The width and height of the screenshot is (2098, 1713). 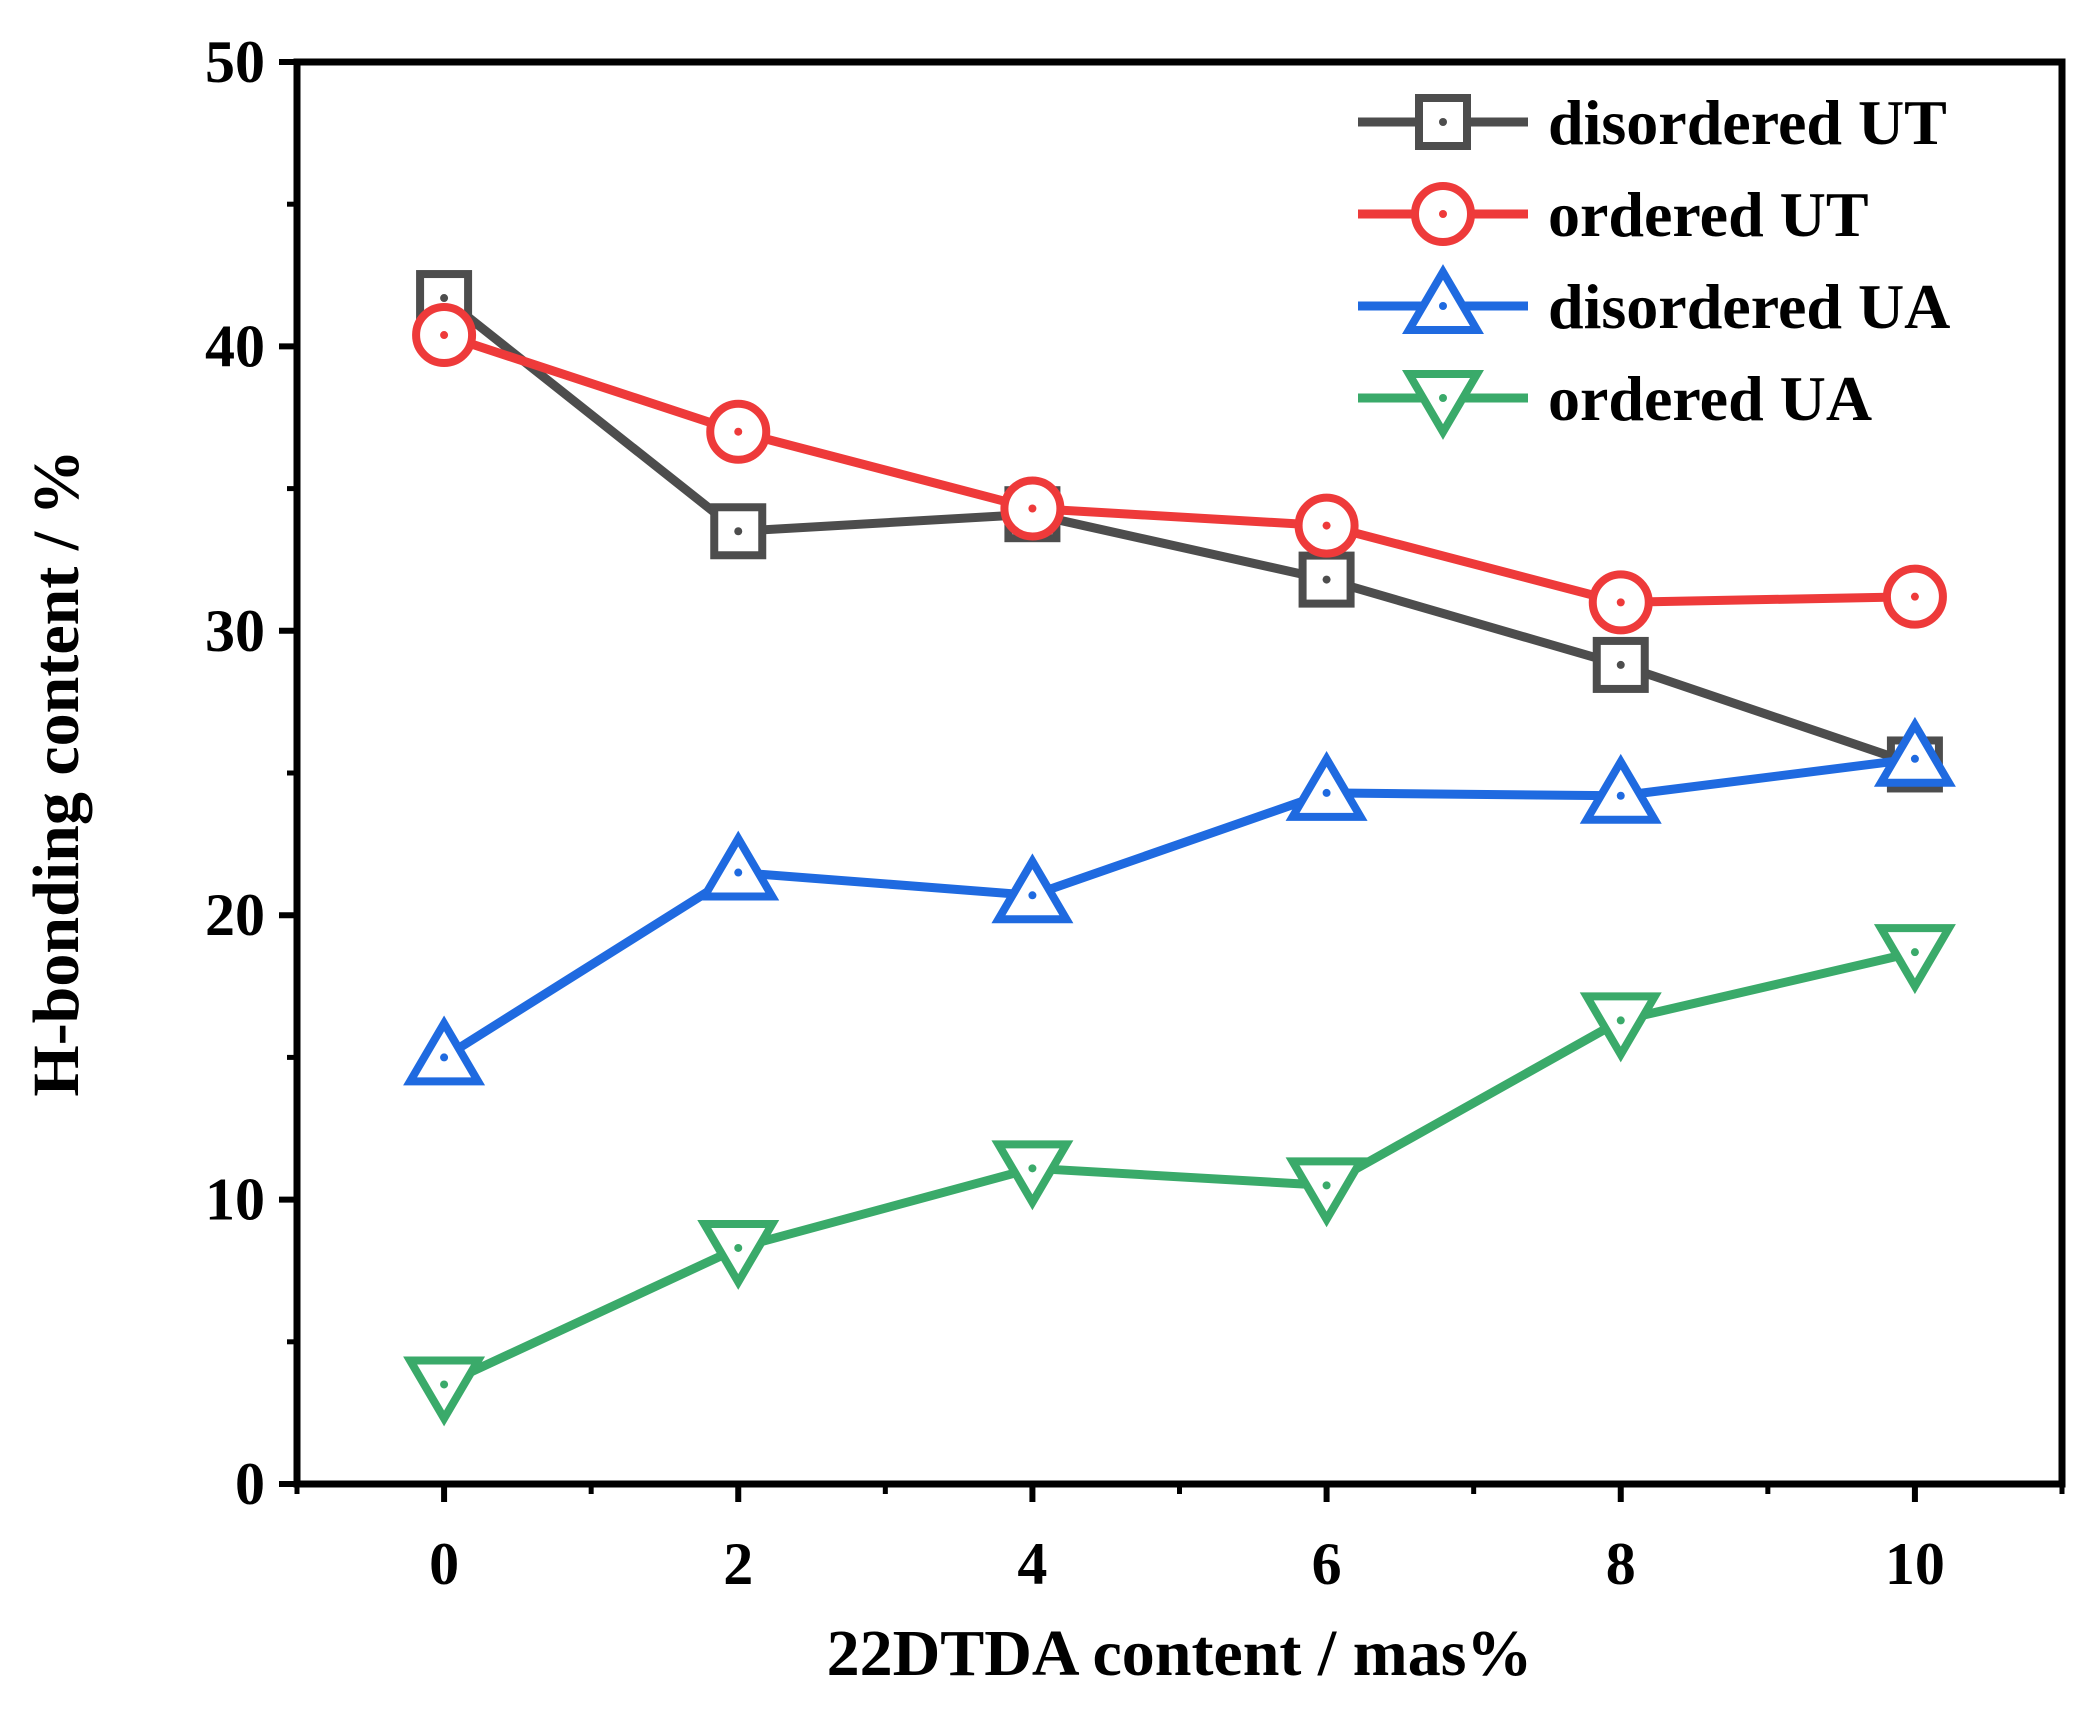 What do you see at coordinates (235, 915) in the screenshot?
I see `y-tick-label: 20` at bounding box center [235, 915].